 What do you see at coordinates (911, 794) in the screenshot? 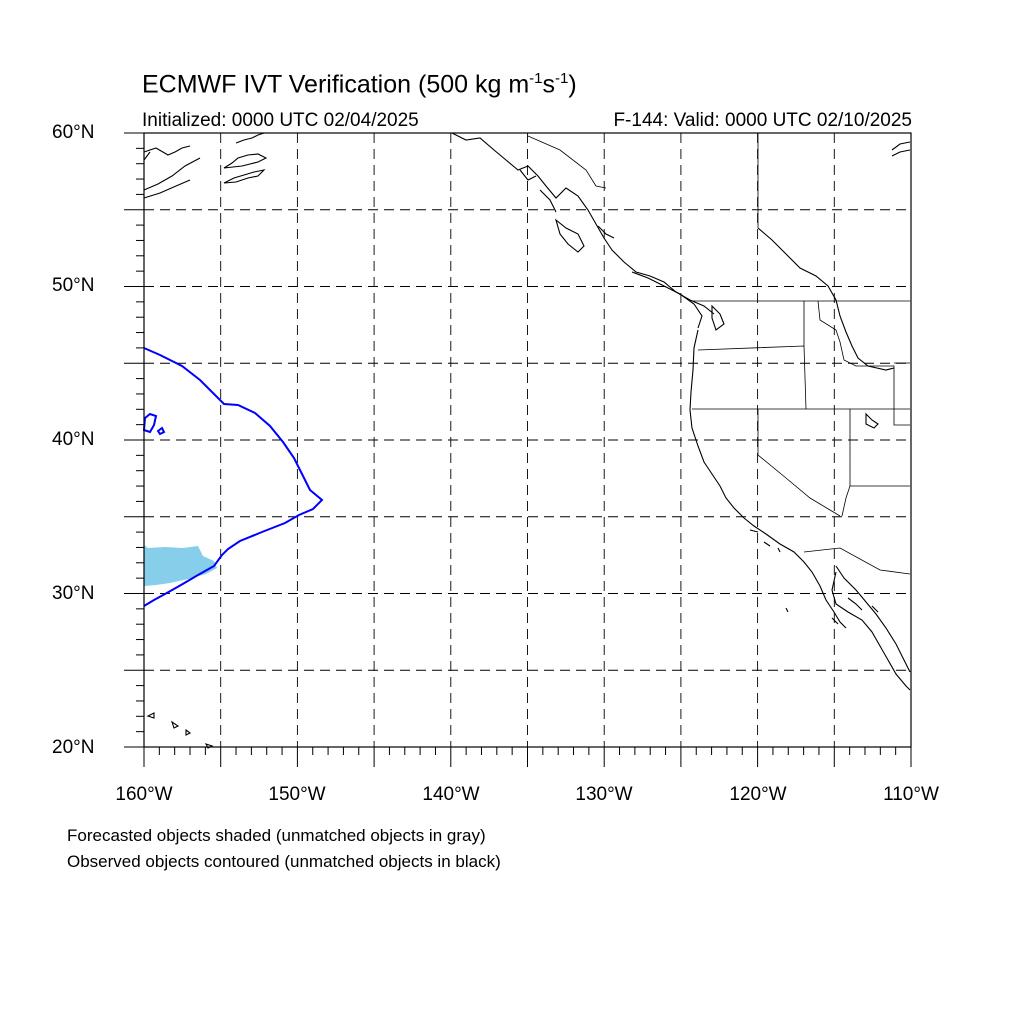
I see `lon-label-110w: 110°W` at bounding box center [911, 794].